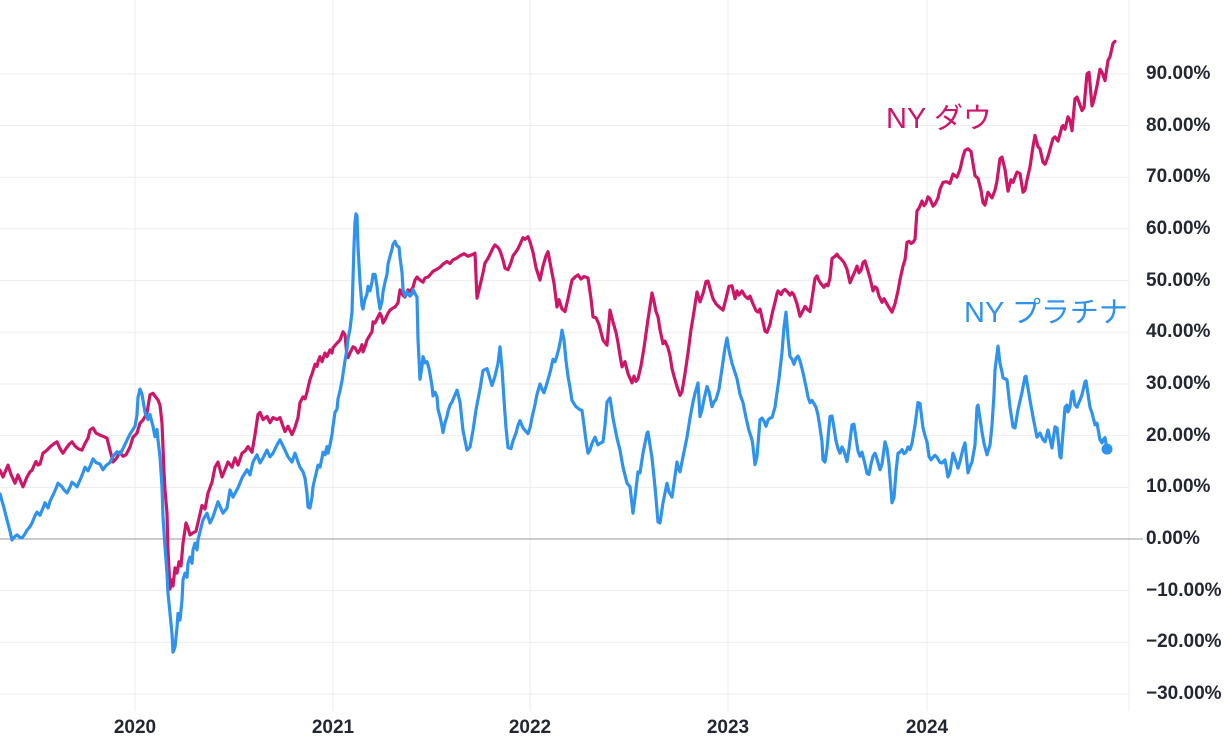 The height and width of the screenshot is (752, 1229). I want to click on y-tick-label: 30.00%, so click(1178, 383).